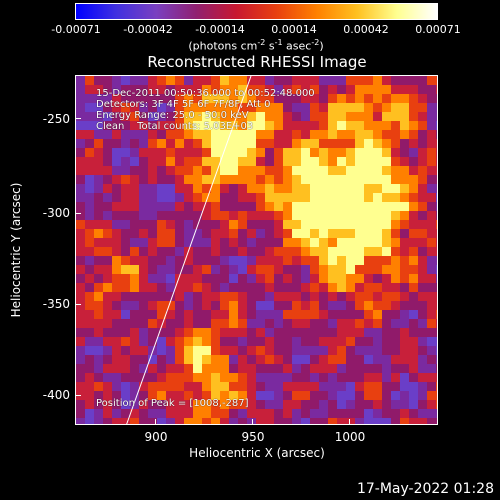 This screenshot has height=500, width=500. Describe the element at coordinates (350, 437) in the screenshot. I see `x-tick-label: 1000` at that location.